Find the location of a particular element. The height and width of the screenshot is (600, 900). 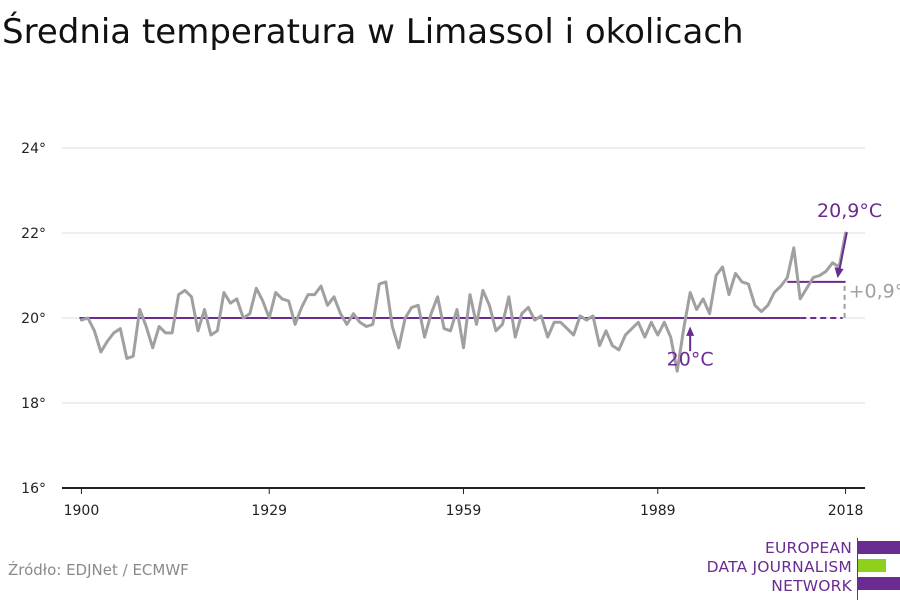

baseline-arrow-head is located at coordinates (690, 331).